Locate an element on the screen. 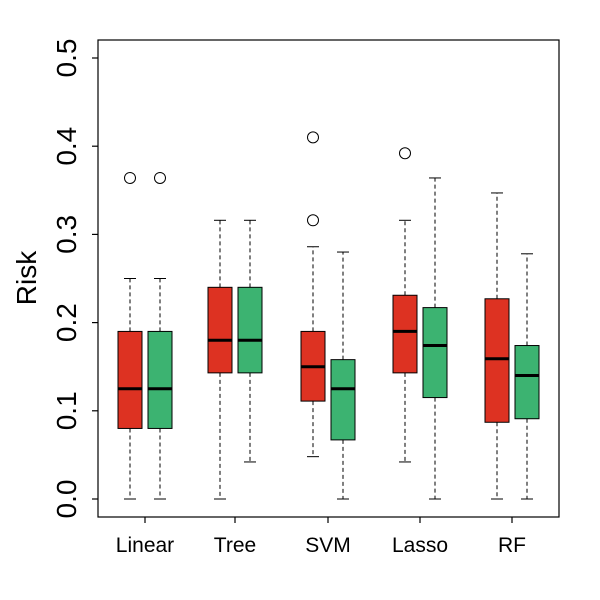 This screenshot has width=600, height=600. box-green-svm is located at coordinates (343, 375).